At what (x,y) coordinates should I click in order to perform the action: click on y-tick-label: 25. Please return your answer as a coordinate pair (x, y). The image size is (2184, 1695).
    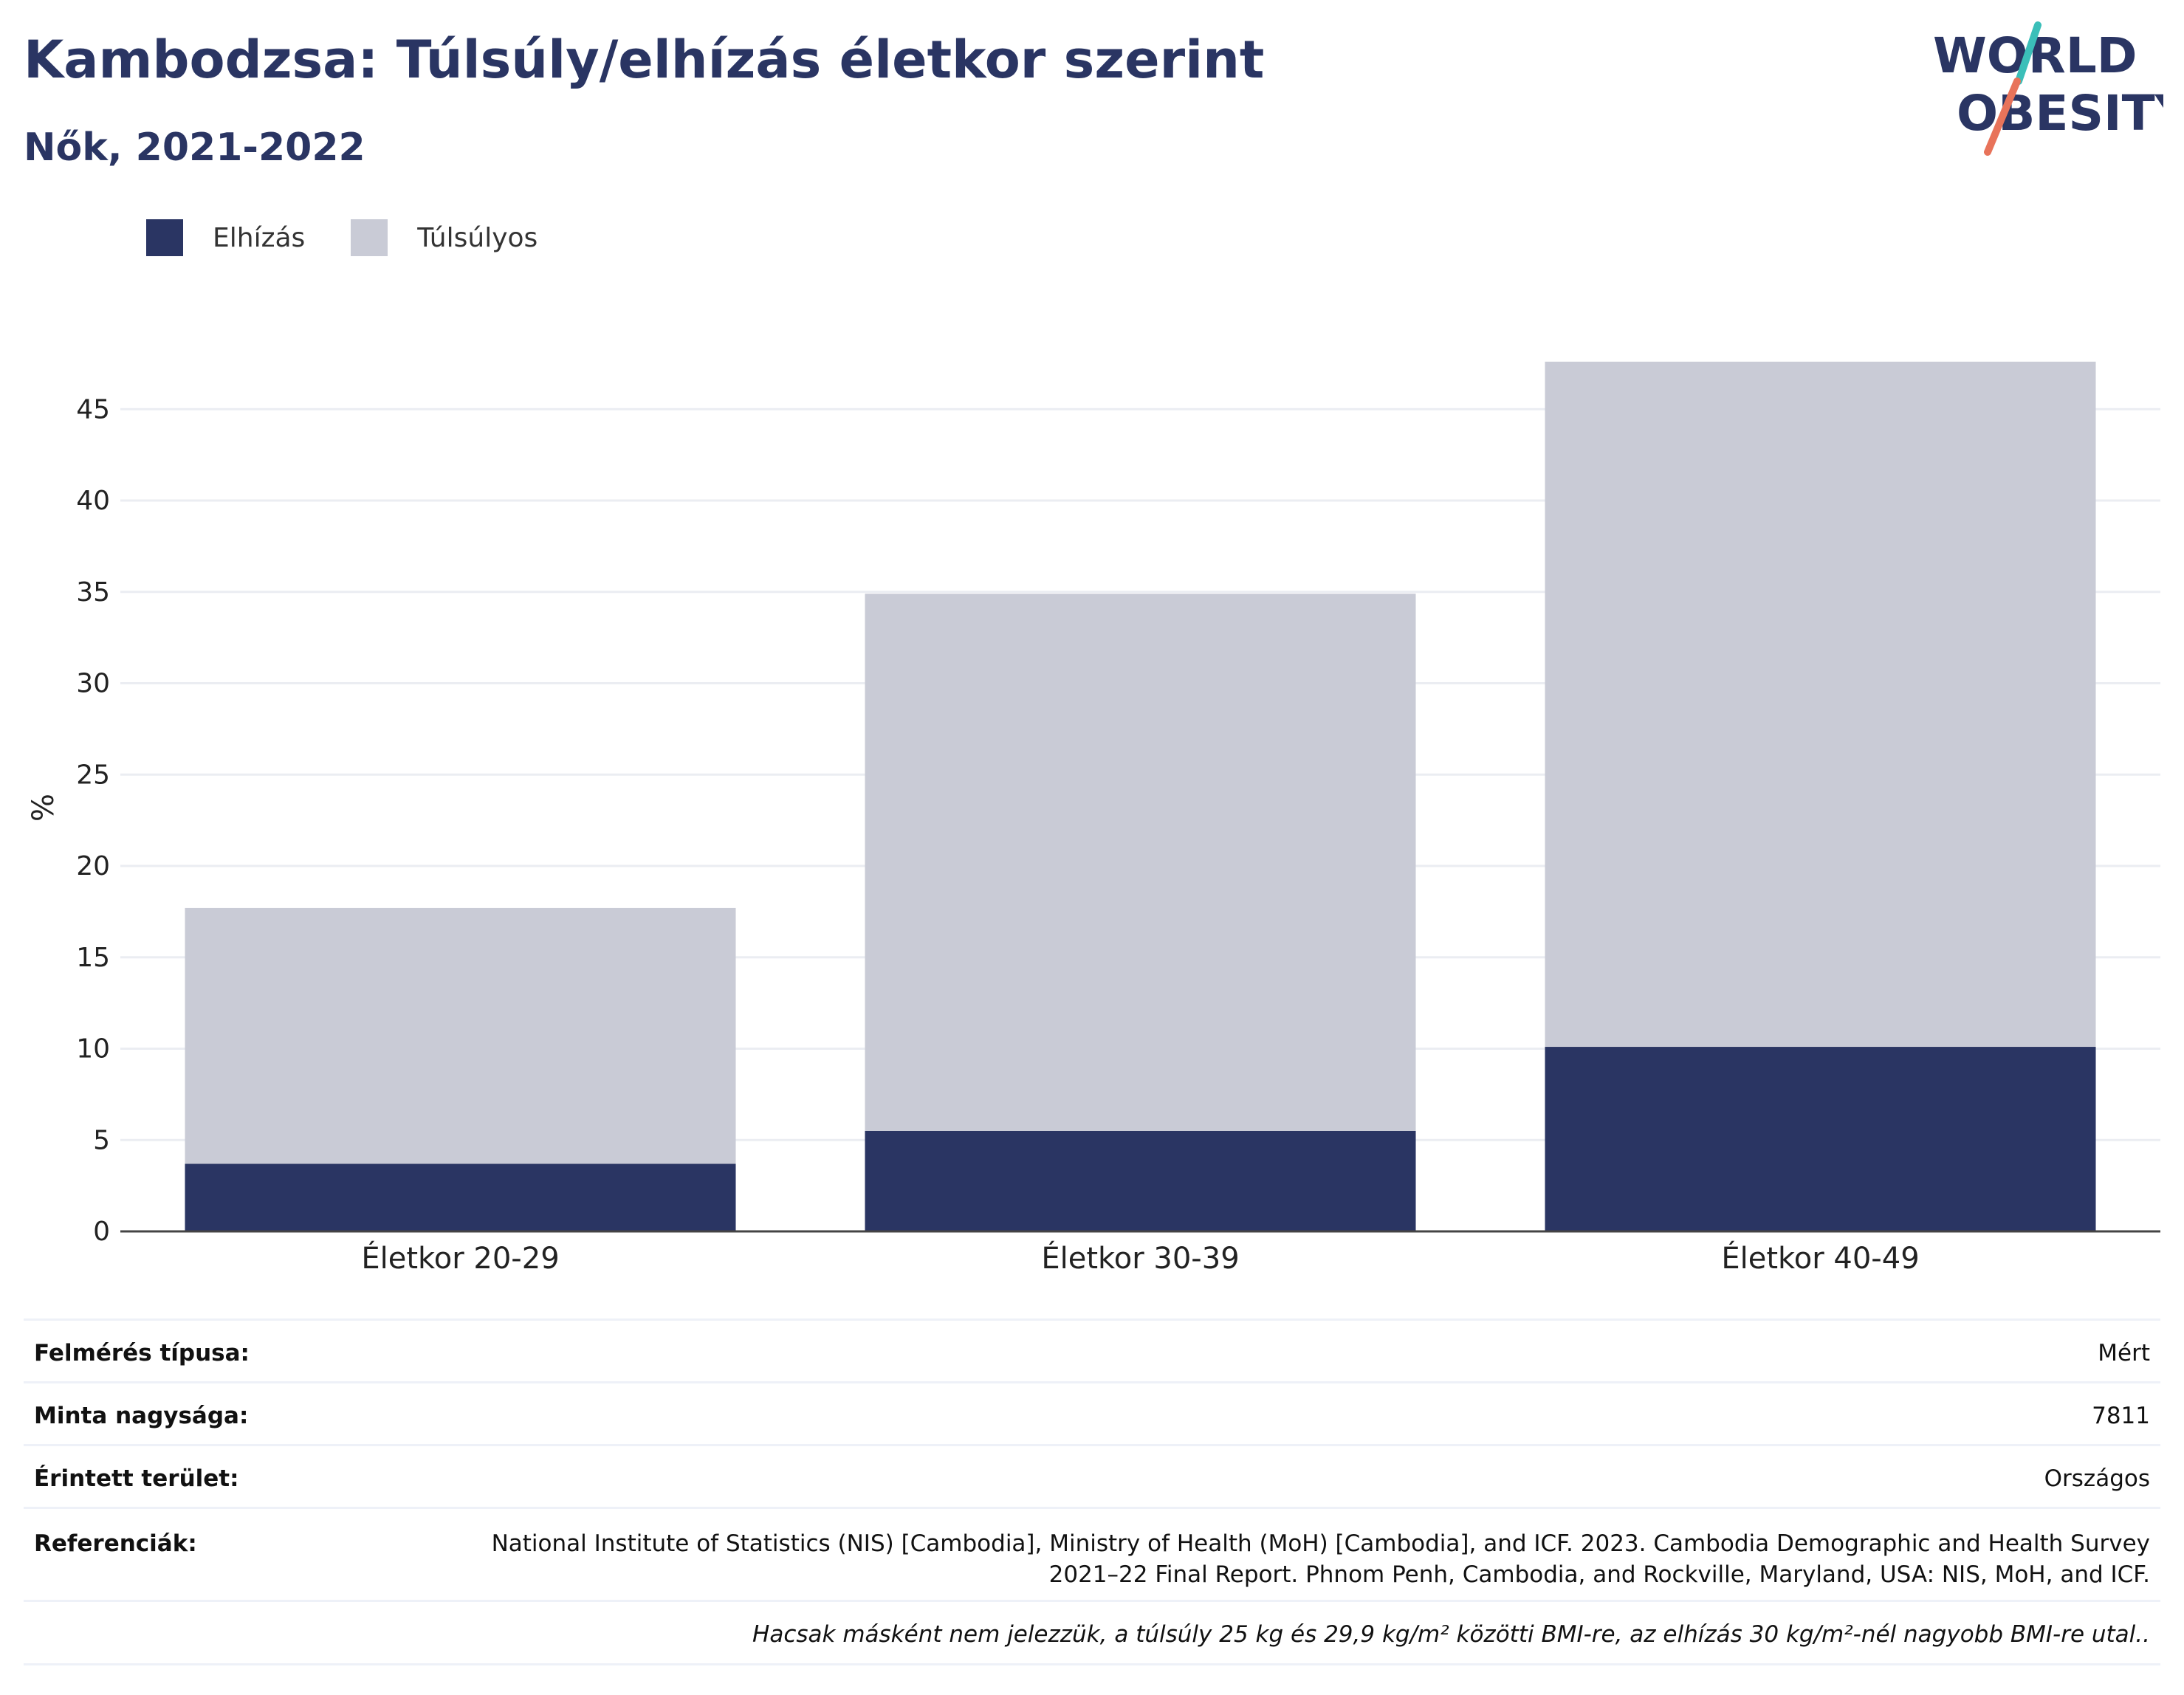
    Looking at the image, I should click on (93, 775).